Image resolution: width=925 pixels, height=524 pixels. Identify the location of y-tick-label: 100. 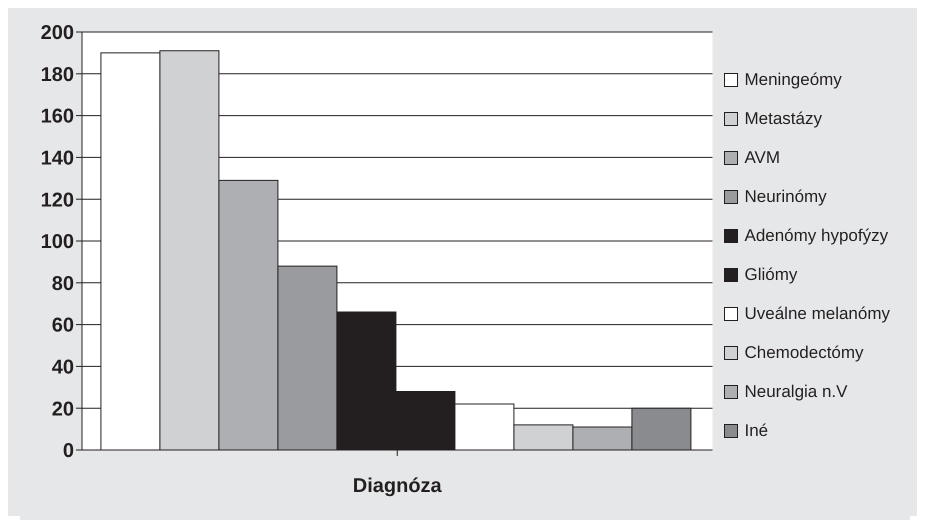
(57, 242).